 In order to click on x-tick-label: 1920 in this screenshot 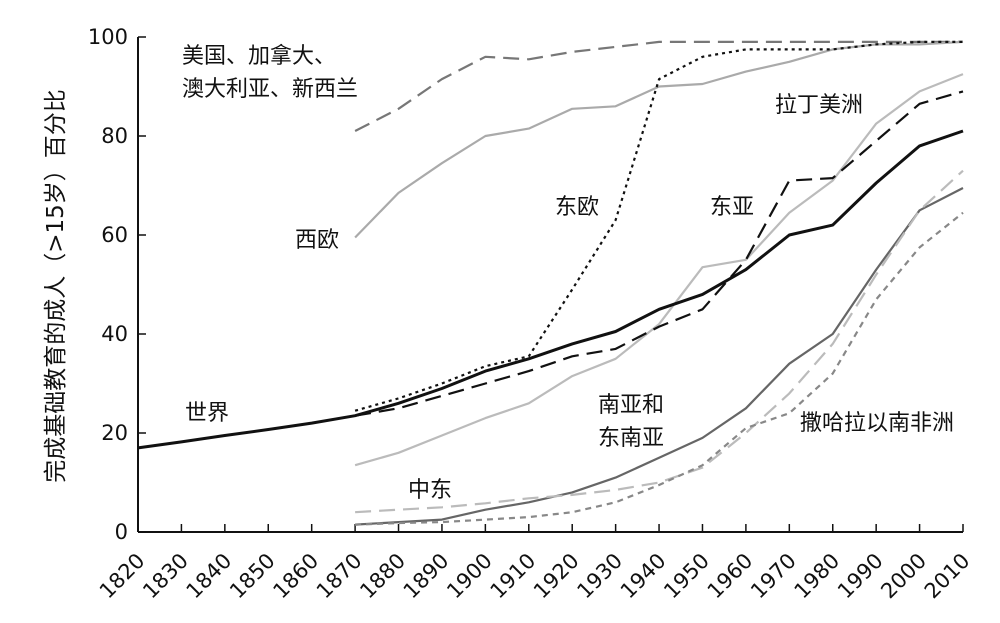, I will do `click(556, 576)`.